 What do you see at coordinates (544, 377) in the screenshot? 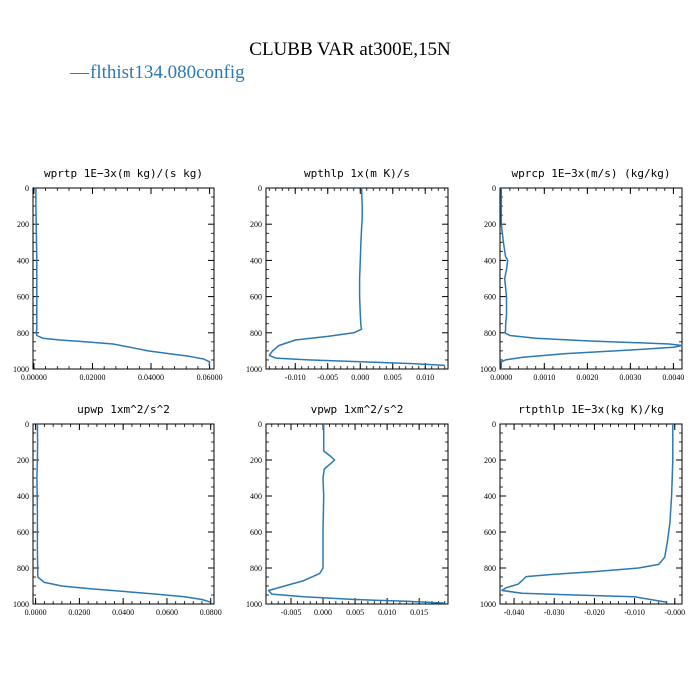
I see `x-tick-label: 0.0010` at bounding box center [544, 377].